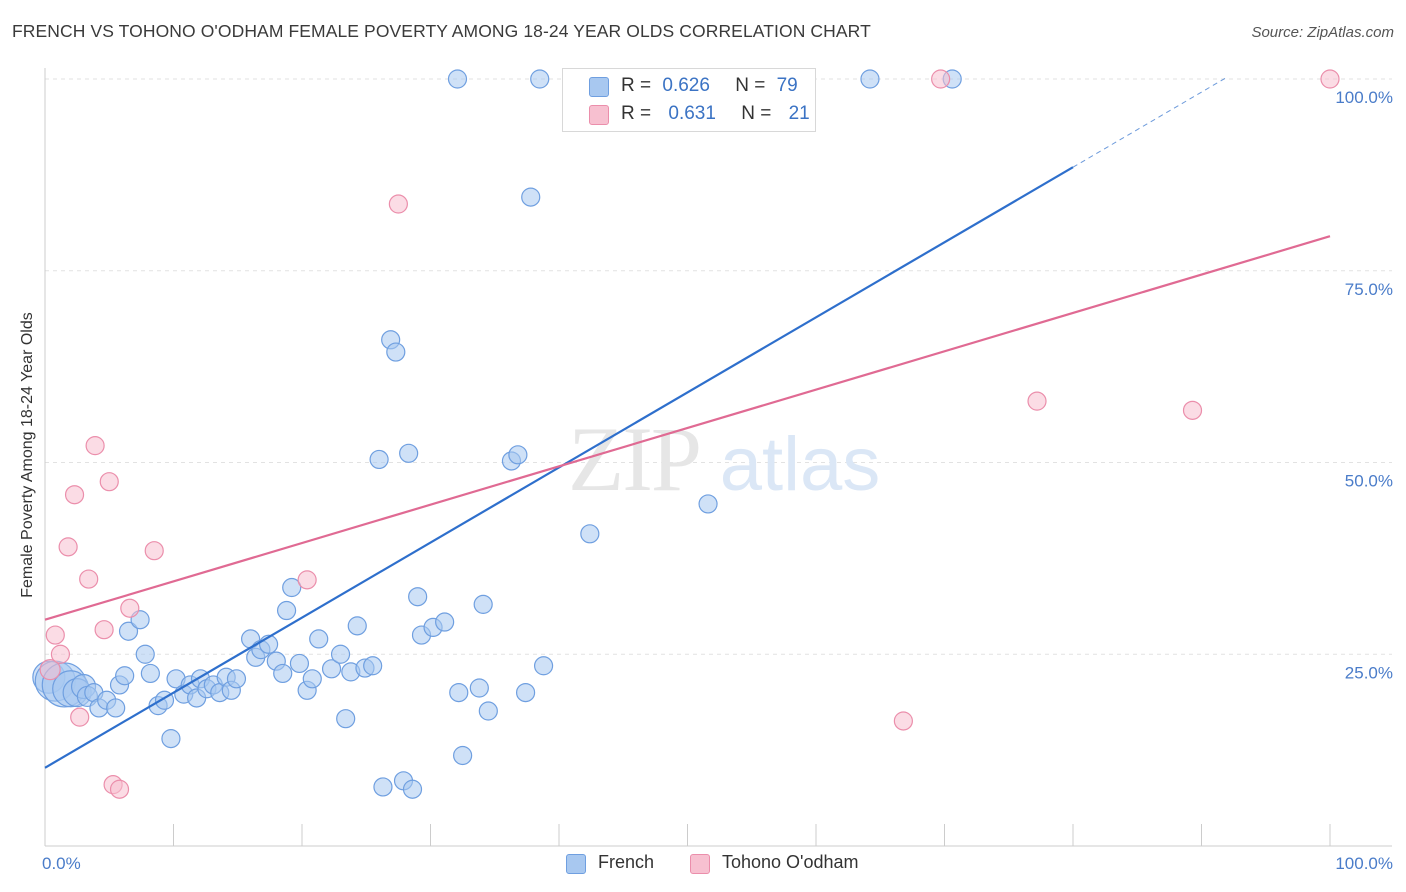 This screenshot has height=892, width=1406. I want to click on n-value-tohono: 21, so click(799, 113).